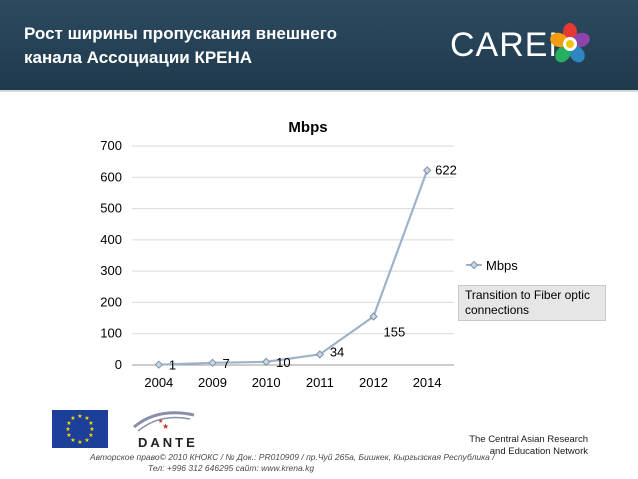 The height and width of the screenshot is (479, 638). What do you see at coordinates (512, 45) in the screenshot?
I see `caren-logo-text: CAREN` at bounding box center [512, 45].